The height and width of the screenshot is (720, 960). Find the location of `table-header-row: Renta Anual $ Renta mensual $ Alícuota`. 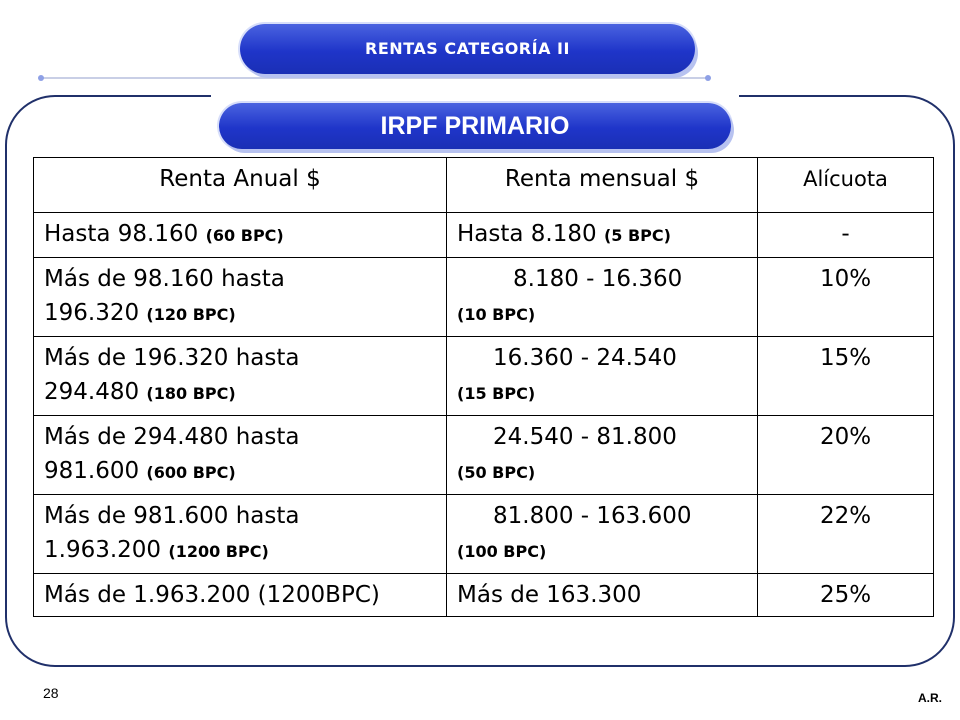

table-header-row: Renta Anual $ Renta mensual $ Alícuota is located at coordinates (483, 185).